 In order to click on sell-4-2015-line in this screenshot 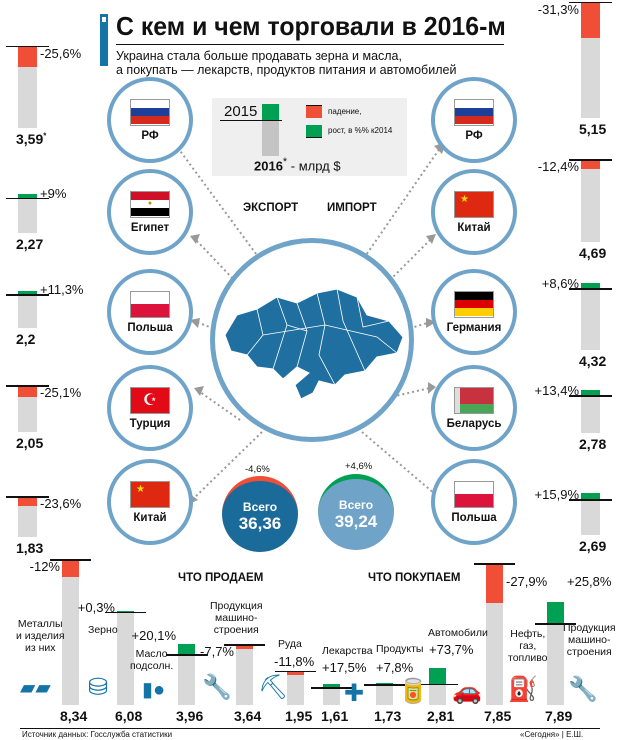, I will do `click(295, 671)`.